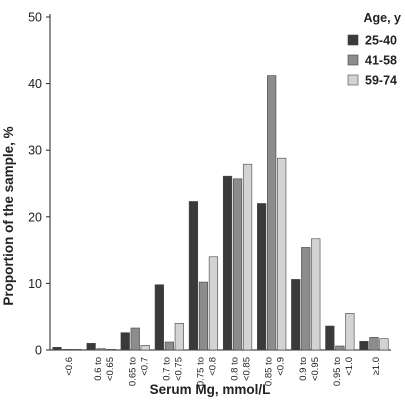  Describe the element at coordinates (315, 369) in the screenshot. I see `x-tick-label-line: <0.95` at that location.